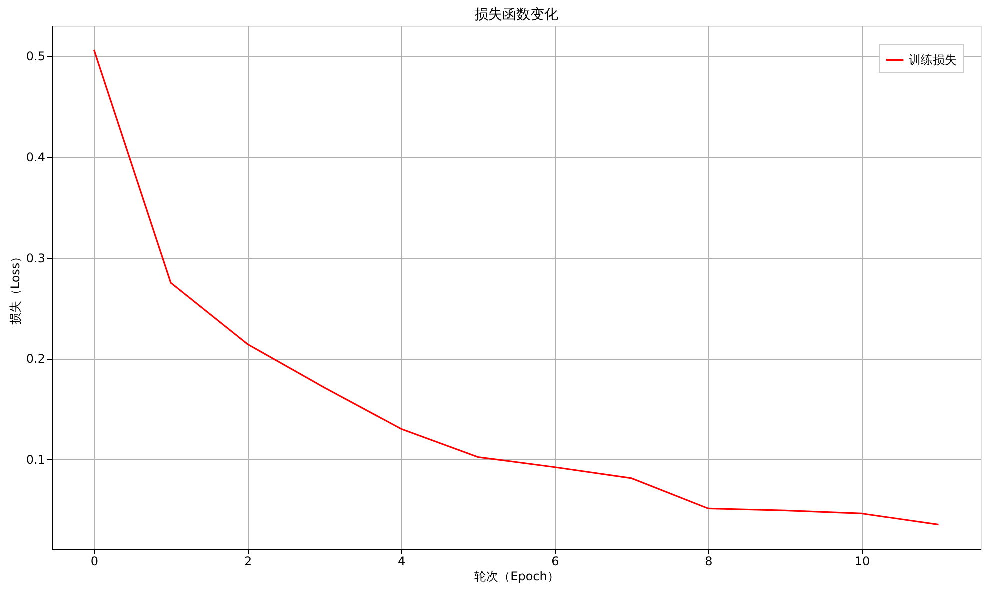 The image size is (989, 590). What do you see at coordinates (556, 561) in the screenshot?
I see `x-tick-label: 6` at bounding box center [556, 561].